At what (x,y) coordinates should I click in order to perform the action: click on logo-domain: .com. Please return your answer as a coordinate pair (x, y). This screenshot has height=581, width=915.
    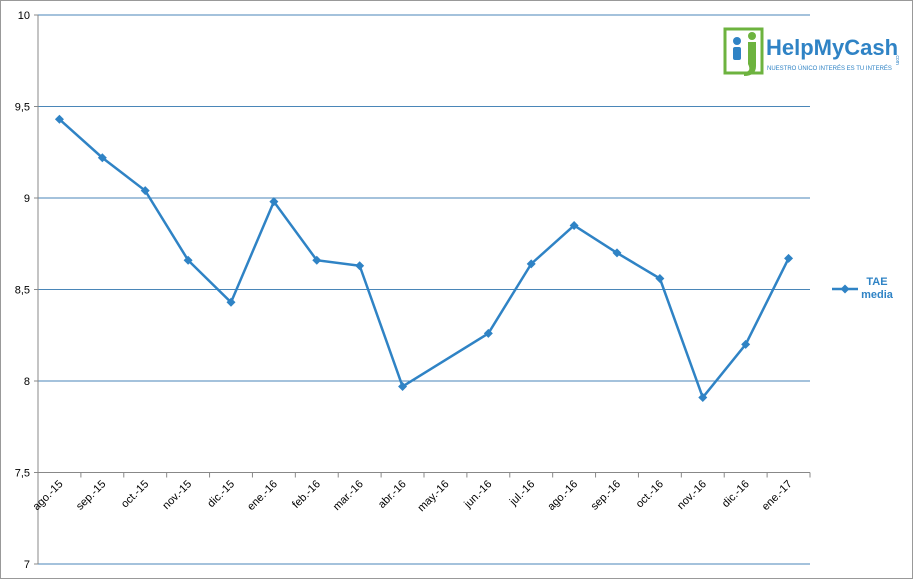
    Looking at the image, I should click on (897, 59).